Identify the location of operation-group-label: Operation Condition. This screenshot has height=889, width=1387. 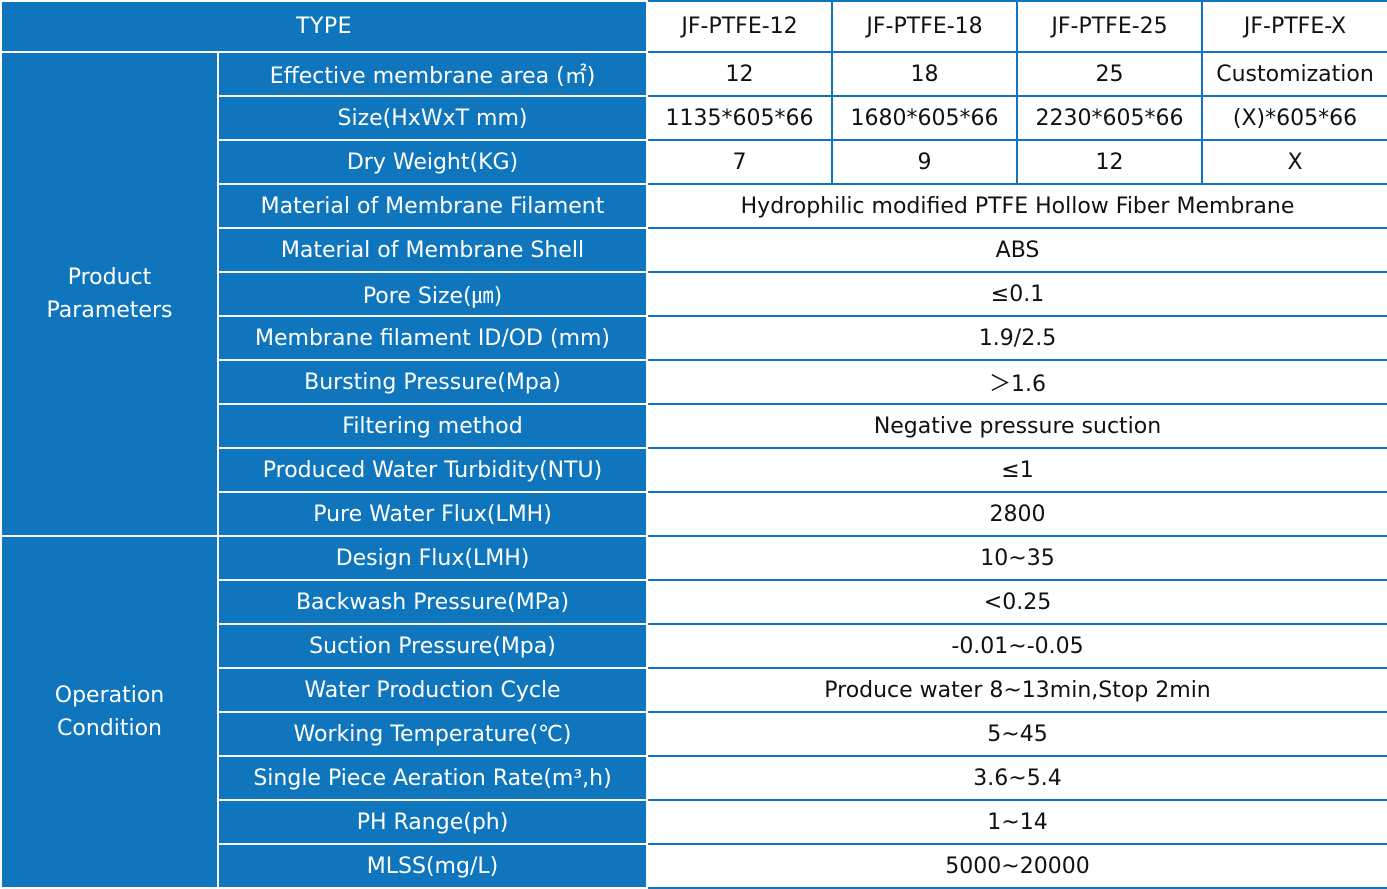
(109, 712).